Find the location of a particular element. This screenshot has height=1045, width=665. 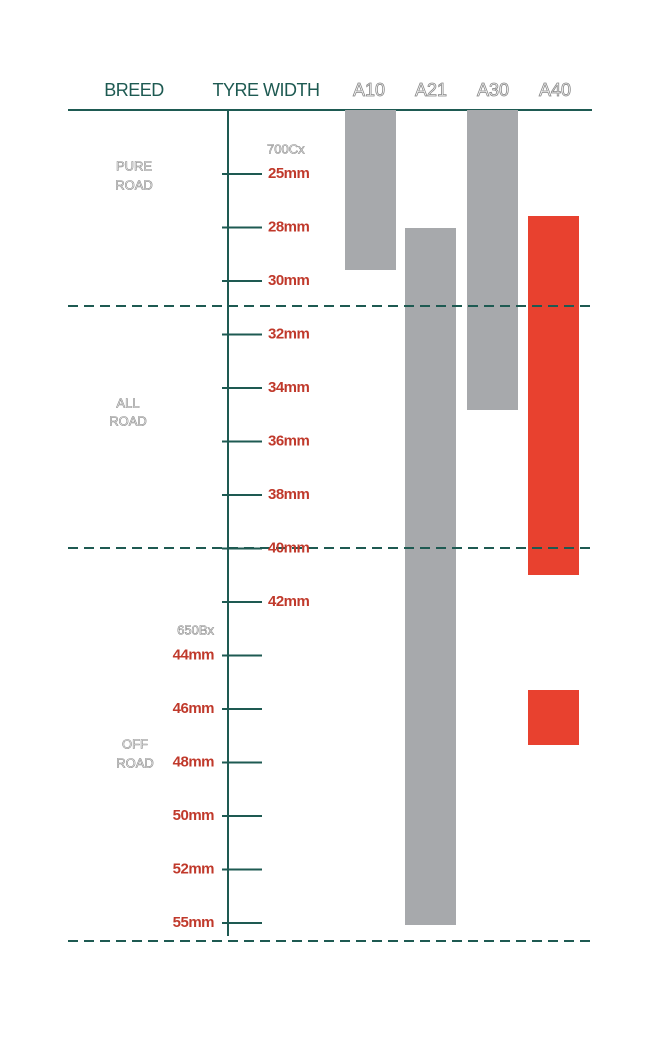

tick-label: 48mm is located at coordinates (194, 761).